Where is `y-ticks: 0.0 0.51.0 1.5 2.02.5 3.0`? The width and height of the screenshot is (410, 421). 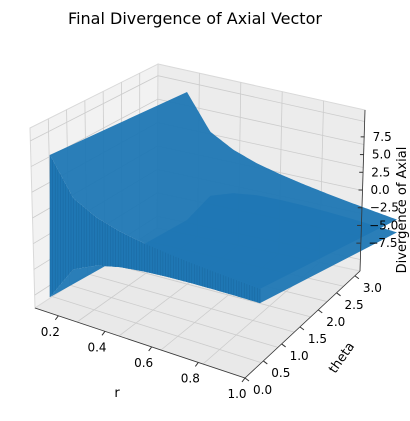
y-ticks: 0.0 0.51.0 1.5 2.02.5 3.0 is located at coordinates (313, 336).